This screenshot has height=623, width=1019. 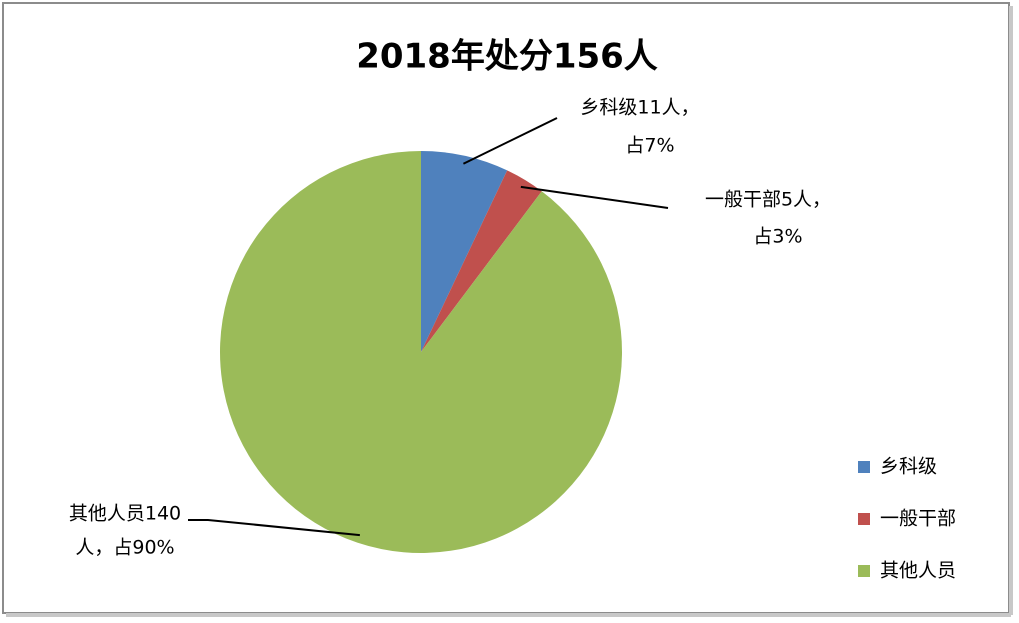 What do you see at coordinates (507, 57) in the screenshot?
I see `chart-title: 2018年处分156人` at bounding box center [507, 57].